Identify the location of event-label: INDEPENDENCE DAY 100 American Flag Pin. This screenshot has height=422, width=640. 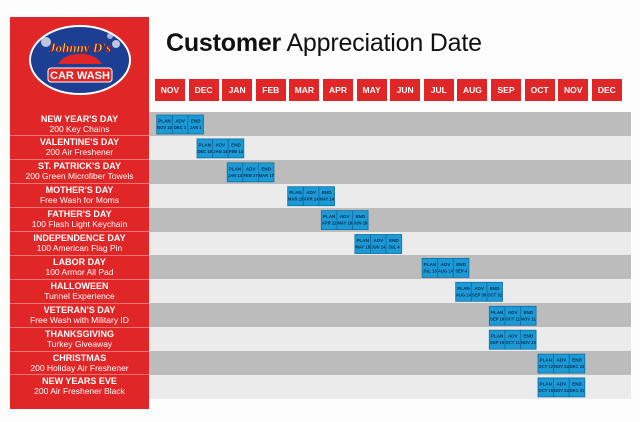
(79, 243).